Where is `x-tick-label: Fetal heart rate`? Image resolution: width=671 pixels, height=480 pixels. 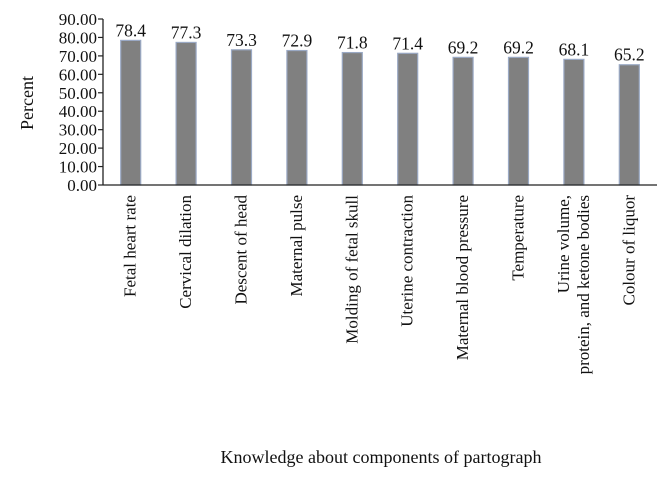 x-tick-label: Fetal heart rate is located at coordinates (130, 246).